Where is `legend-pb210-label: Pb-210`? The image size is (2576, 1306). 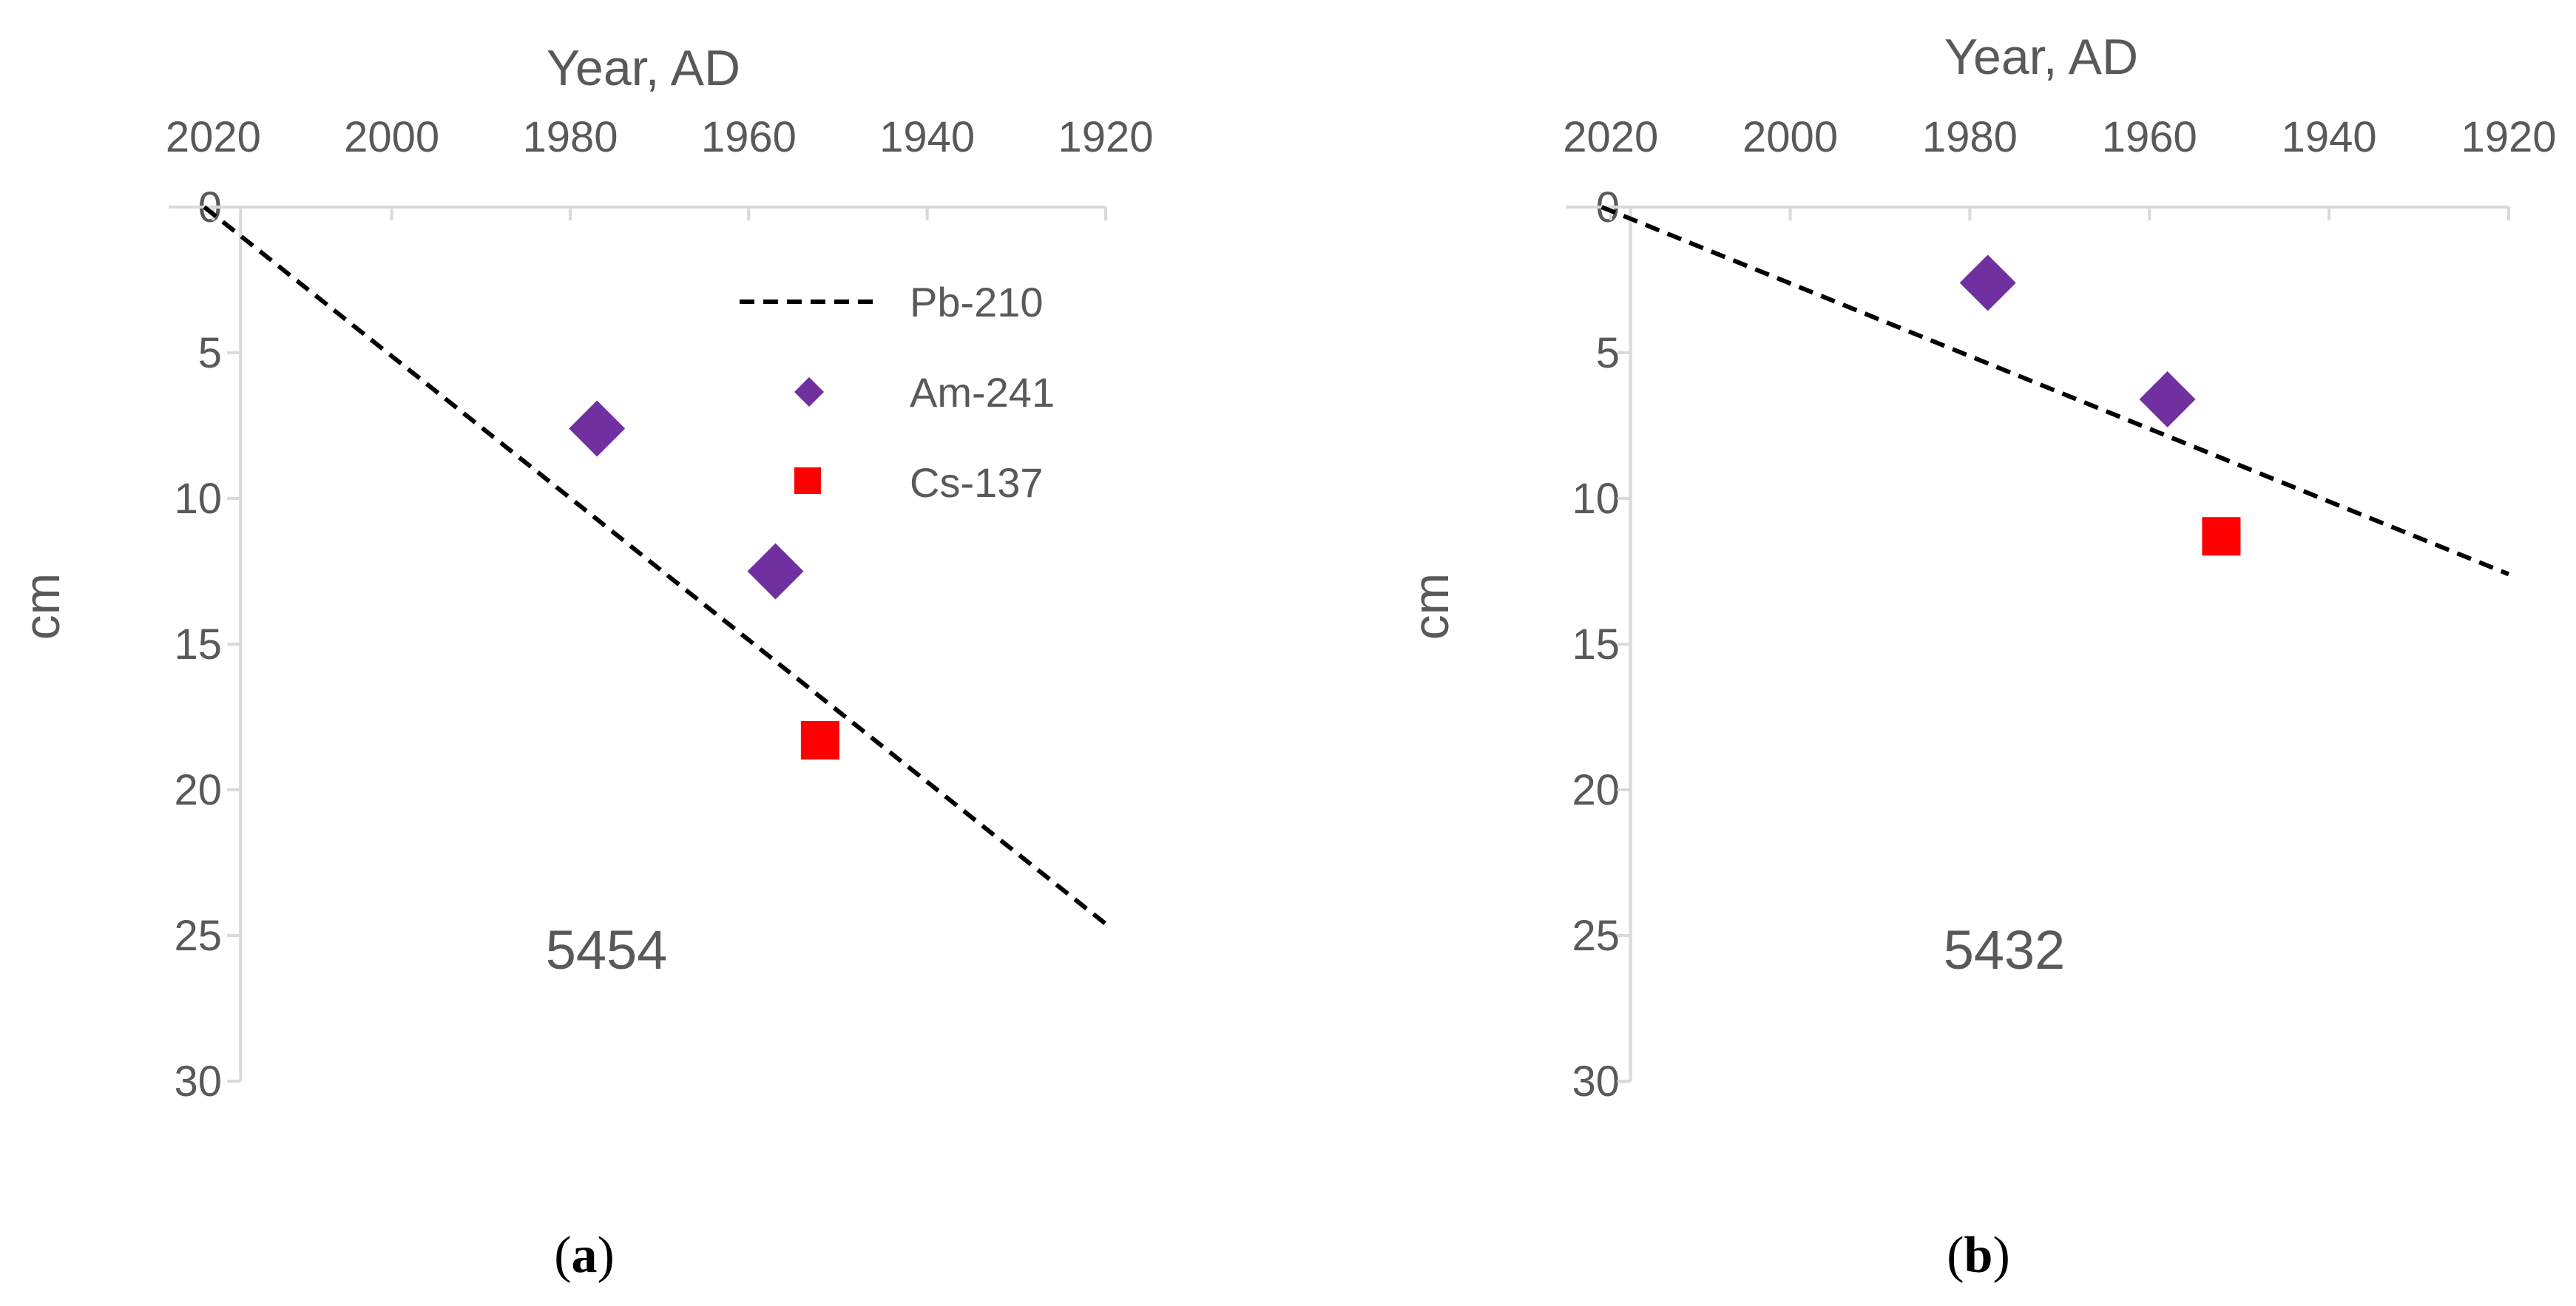 legend-pb210-label: Pb-210 is located at coordinates (977, 302).